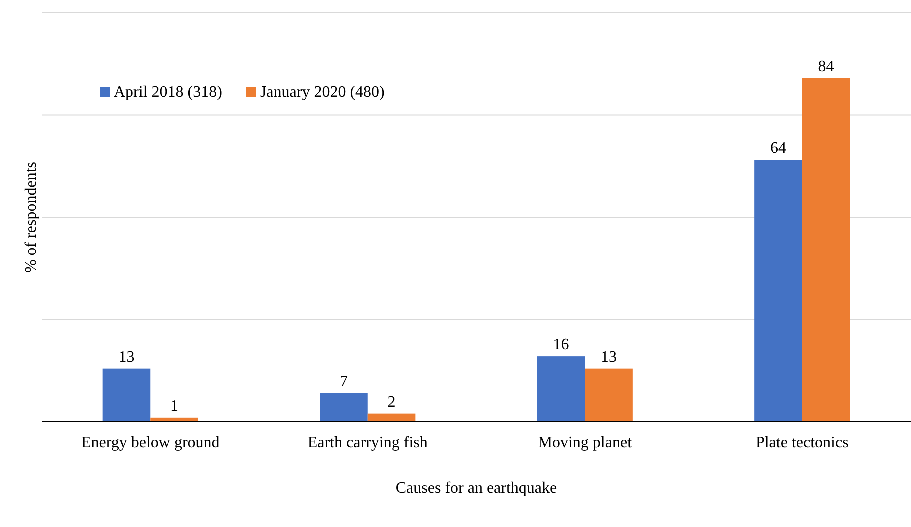  I want to click on legend-label: January 2020 (480), so click(322, 92).